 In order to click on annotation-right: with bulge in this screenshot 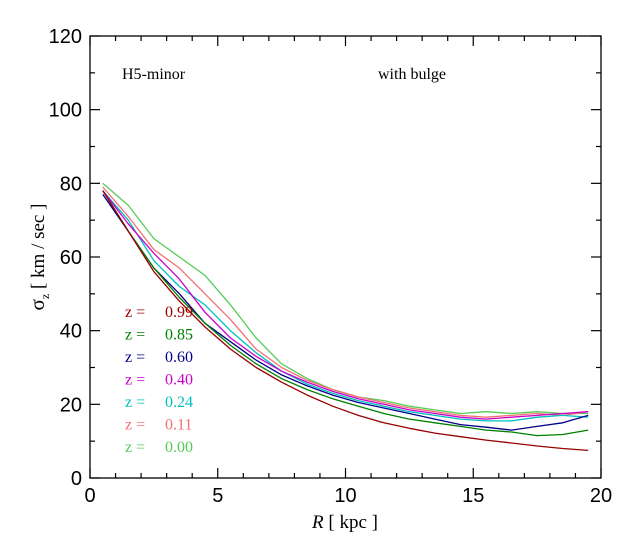, I will do `click(412, 74)`.